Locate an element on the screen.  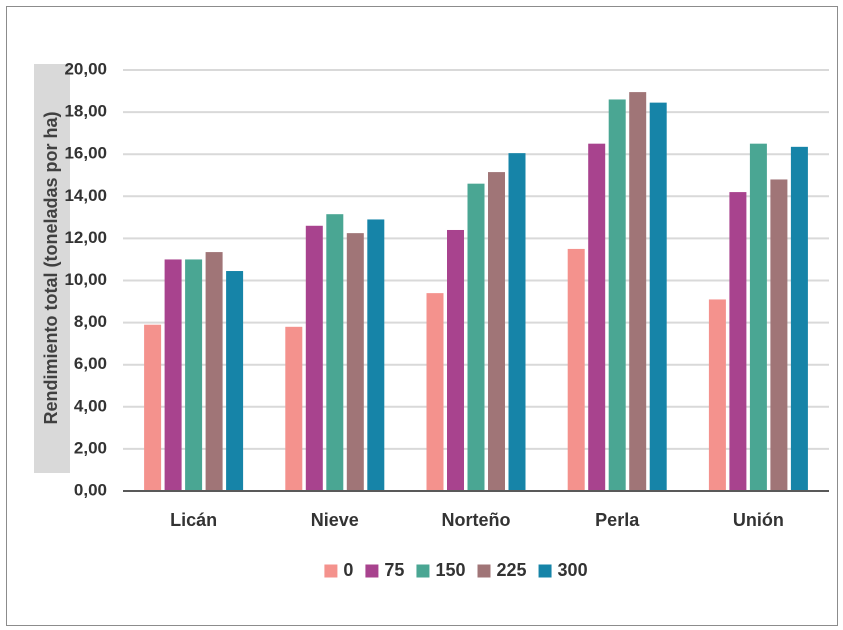
legend-label: 75 is located at coordinates (394, 570).